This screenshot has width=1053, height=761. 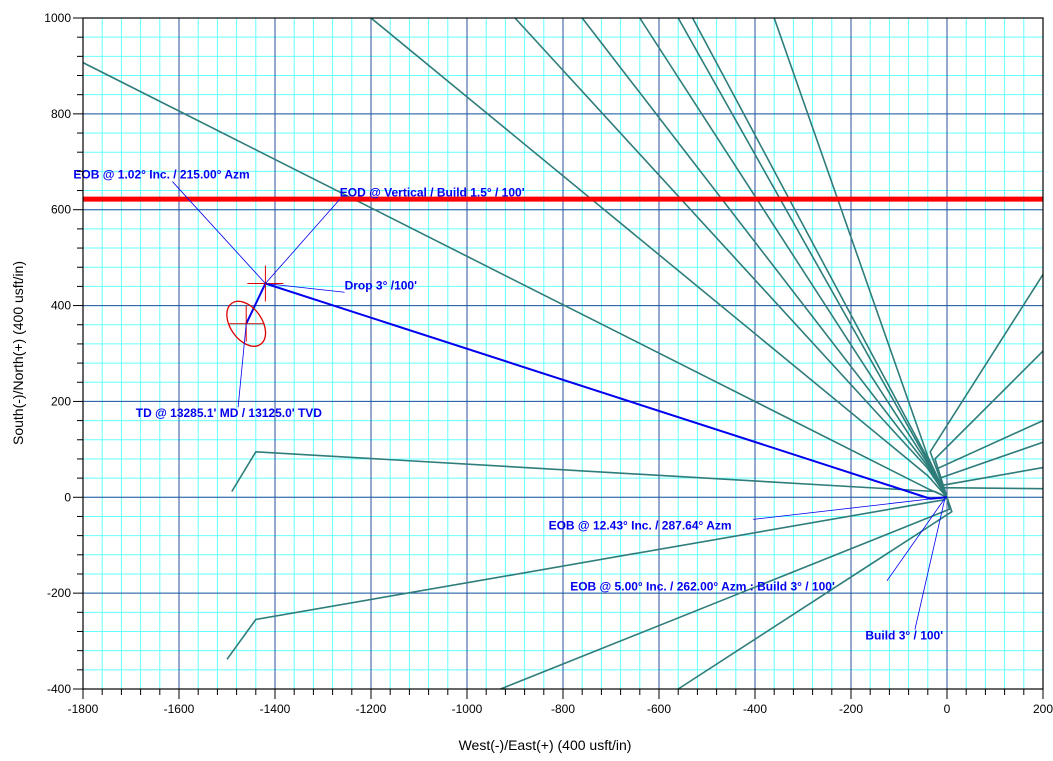 I want to click on y-tick-label: 1000, so click(x=57, y=18).